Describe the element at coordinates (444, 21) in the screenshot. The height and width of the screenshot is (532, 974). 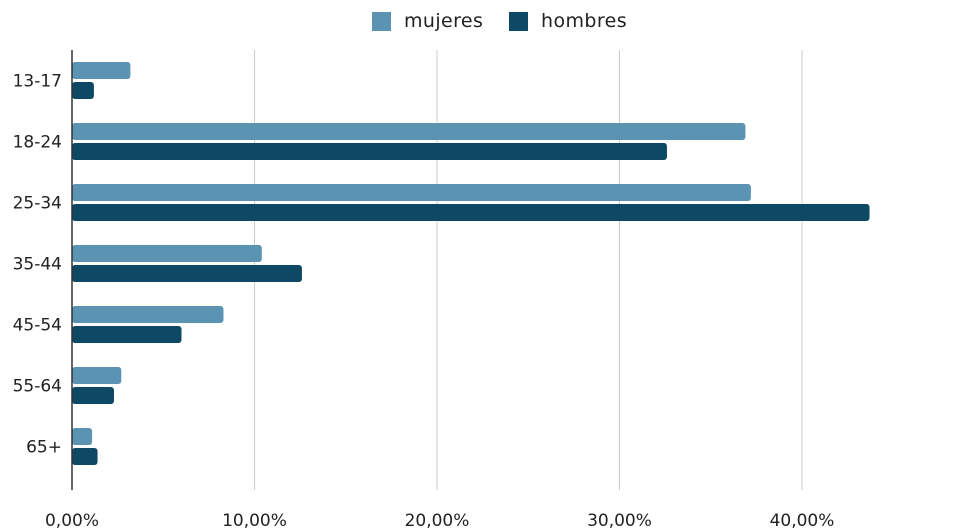
I see `legend-label-mujeres: mujeres` at that location.